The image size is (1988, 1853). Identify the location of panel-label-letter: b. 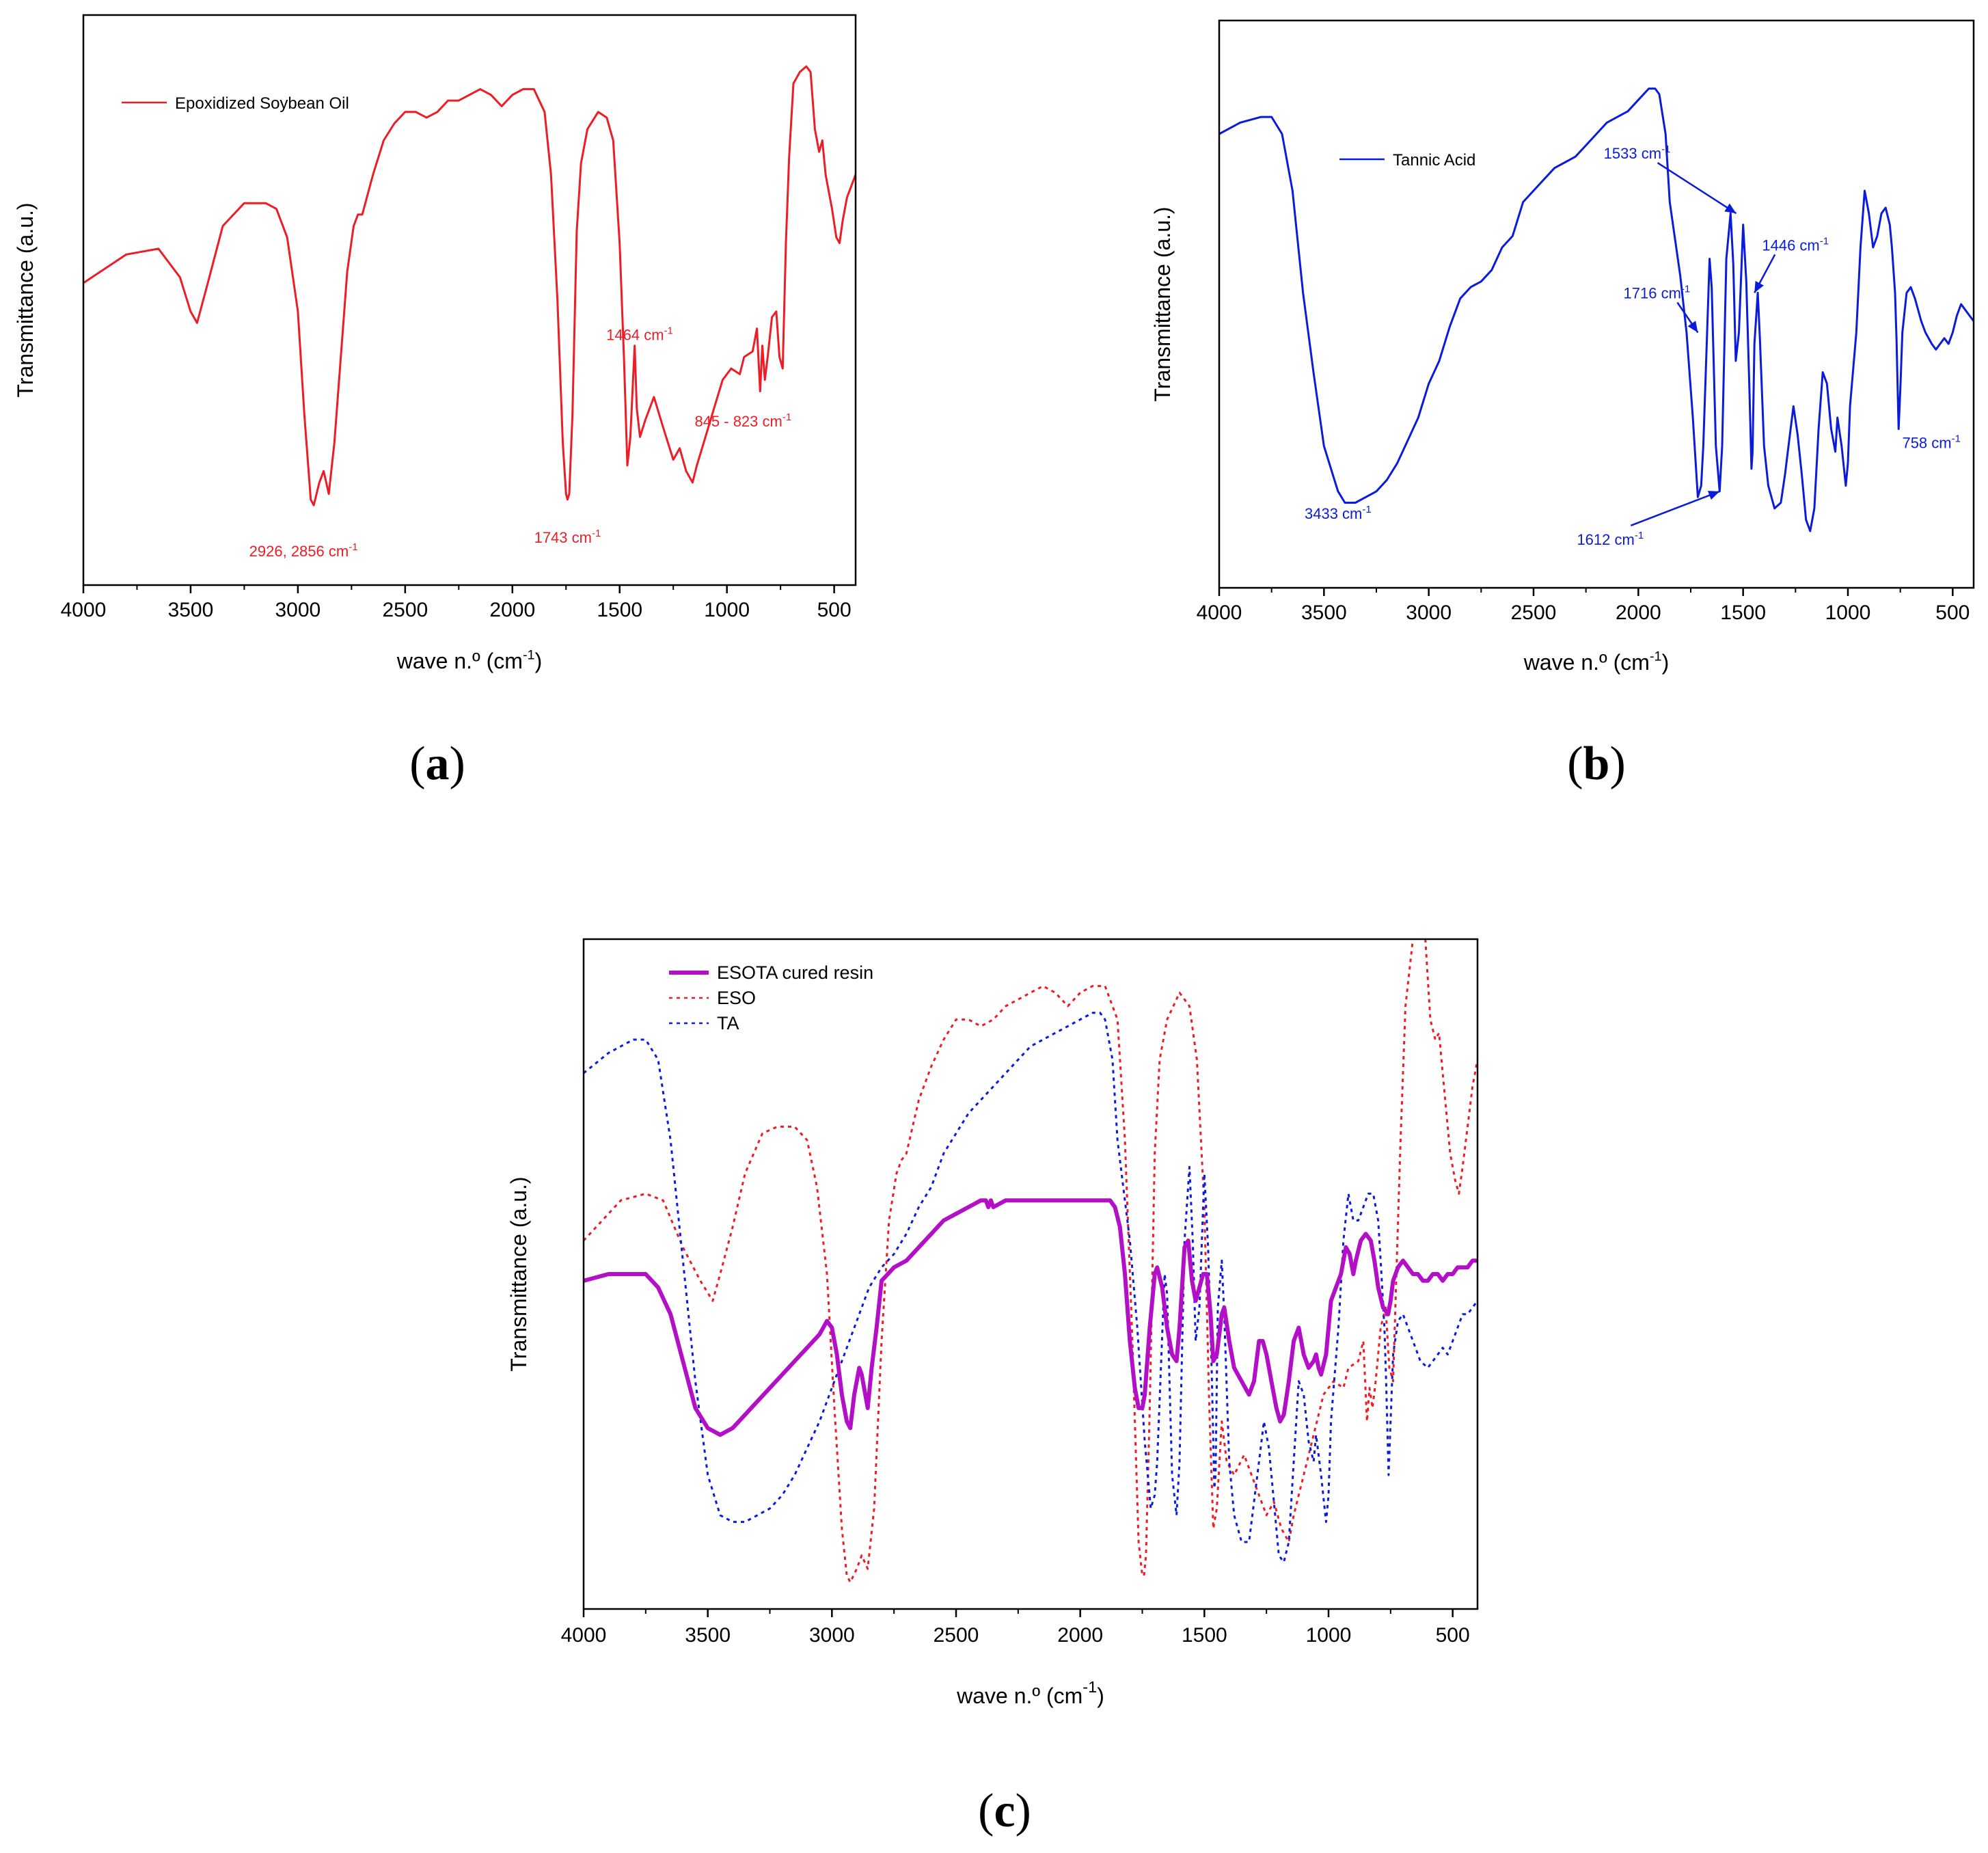
(1596, 764).